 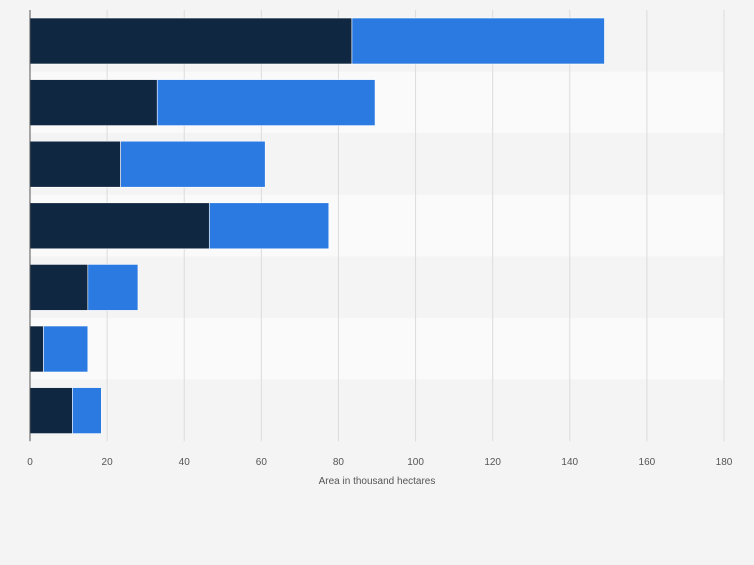 What do you see at coordinates (569, 462) in the screenshot?
I see `x-tick-label: 140` at bounding box center [569, 462].